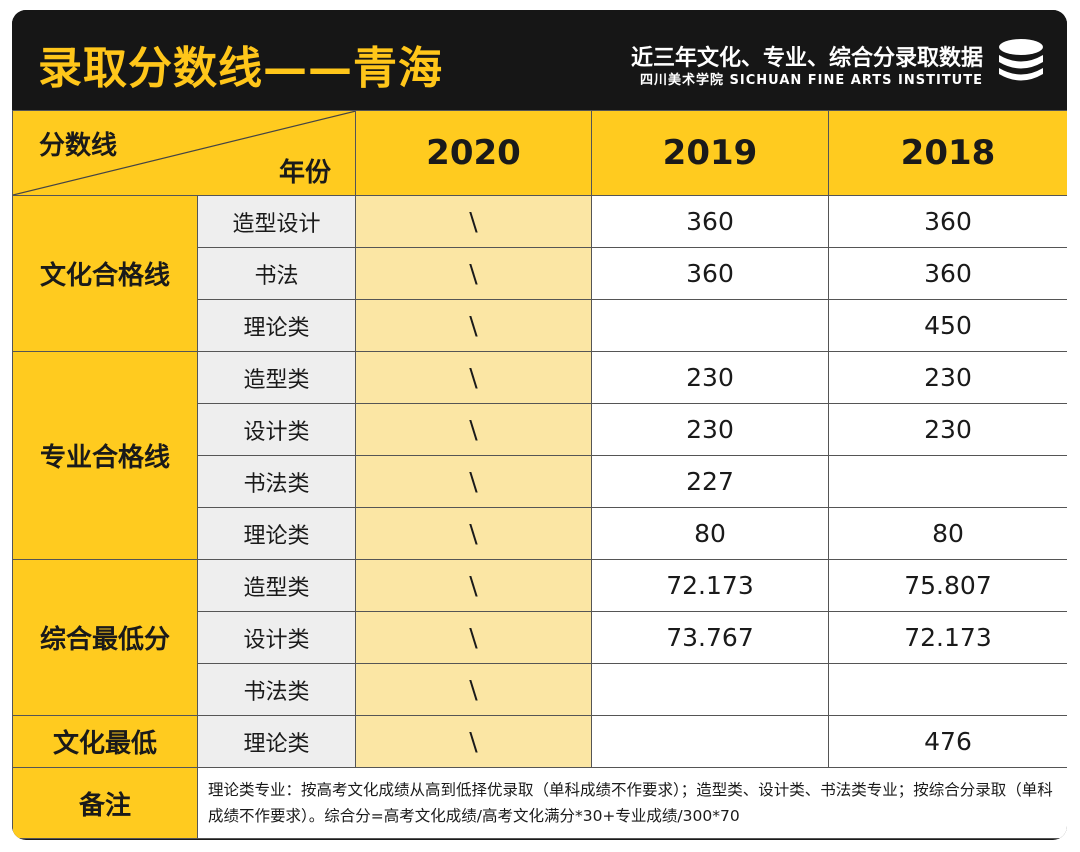 Image resolution: width=1080 pixels, height=852 pixels. Describe the element at coordinates (710, 481) in the screenshot. I see `score-cell: 227` at that location.